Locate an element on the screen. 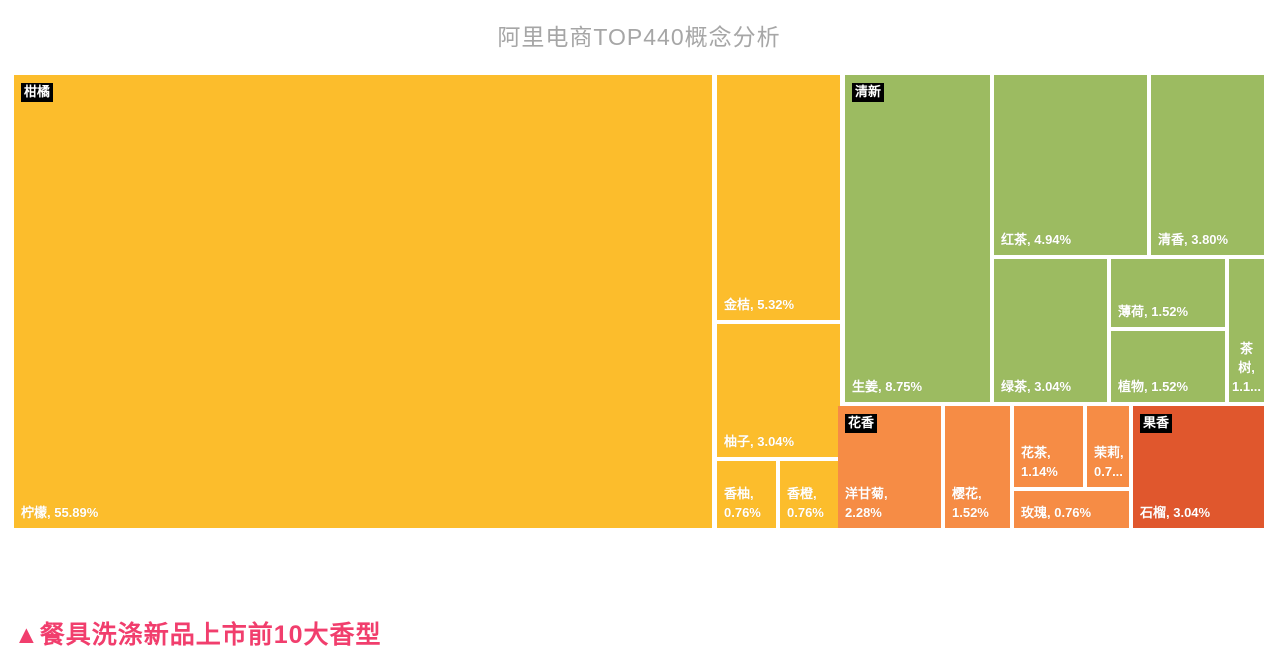  cell-label-sweet-pomelo: 香柚, 0.76% is located at coordinates (742, 503).